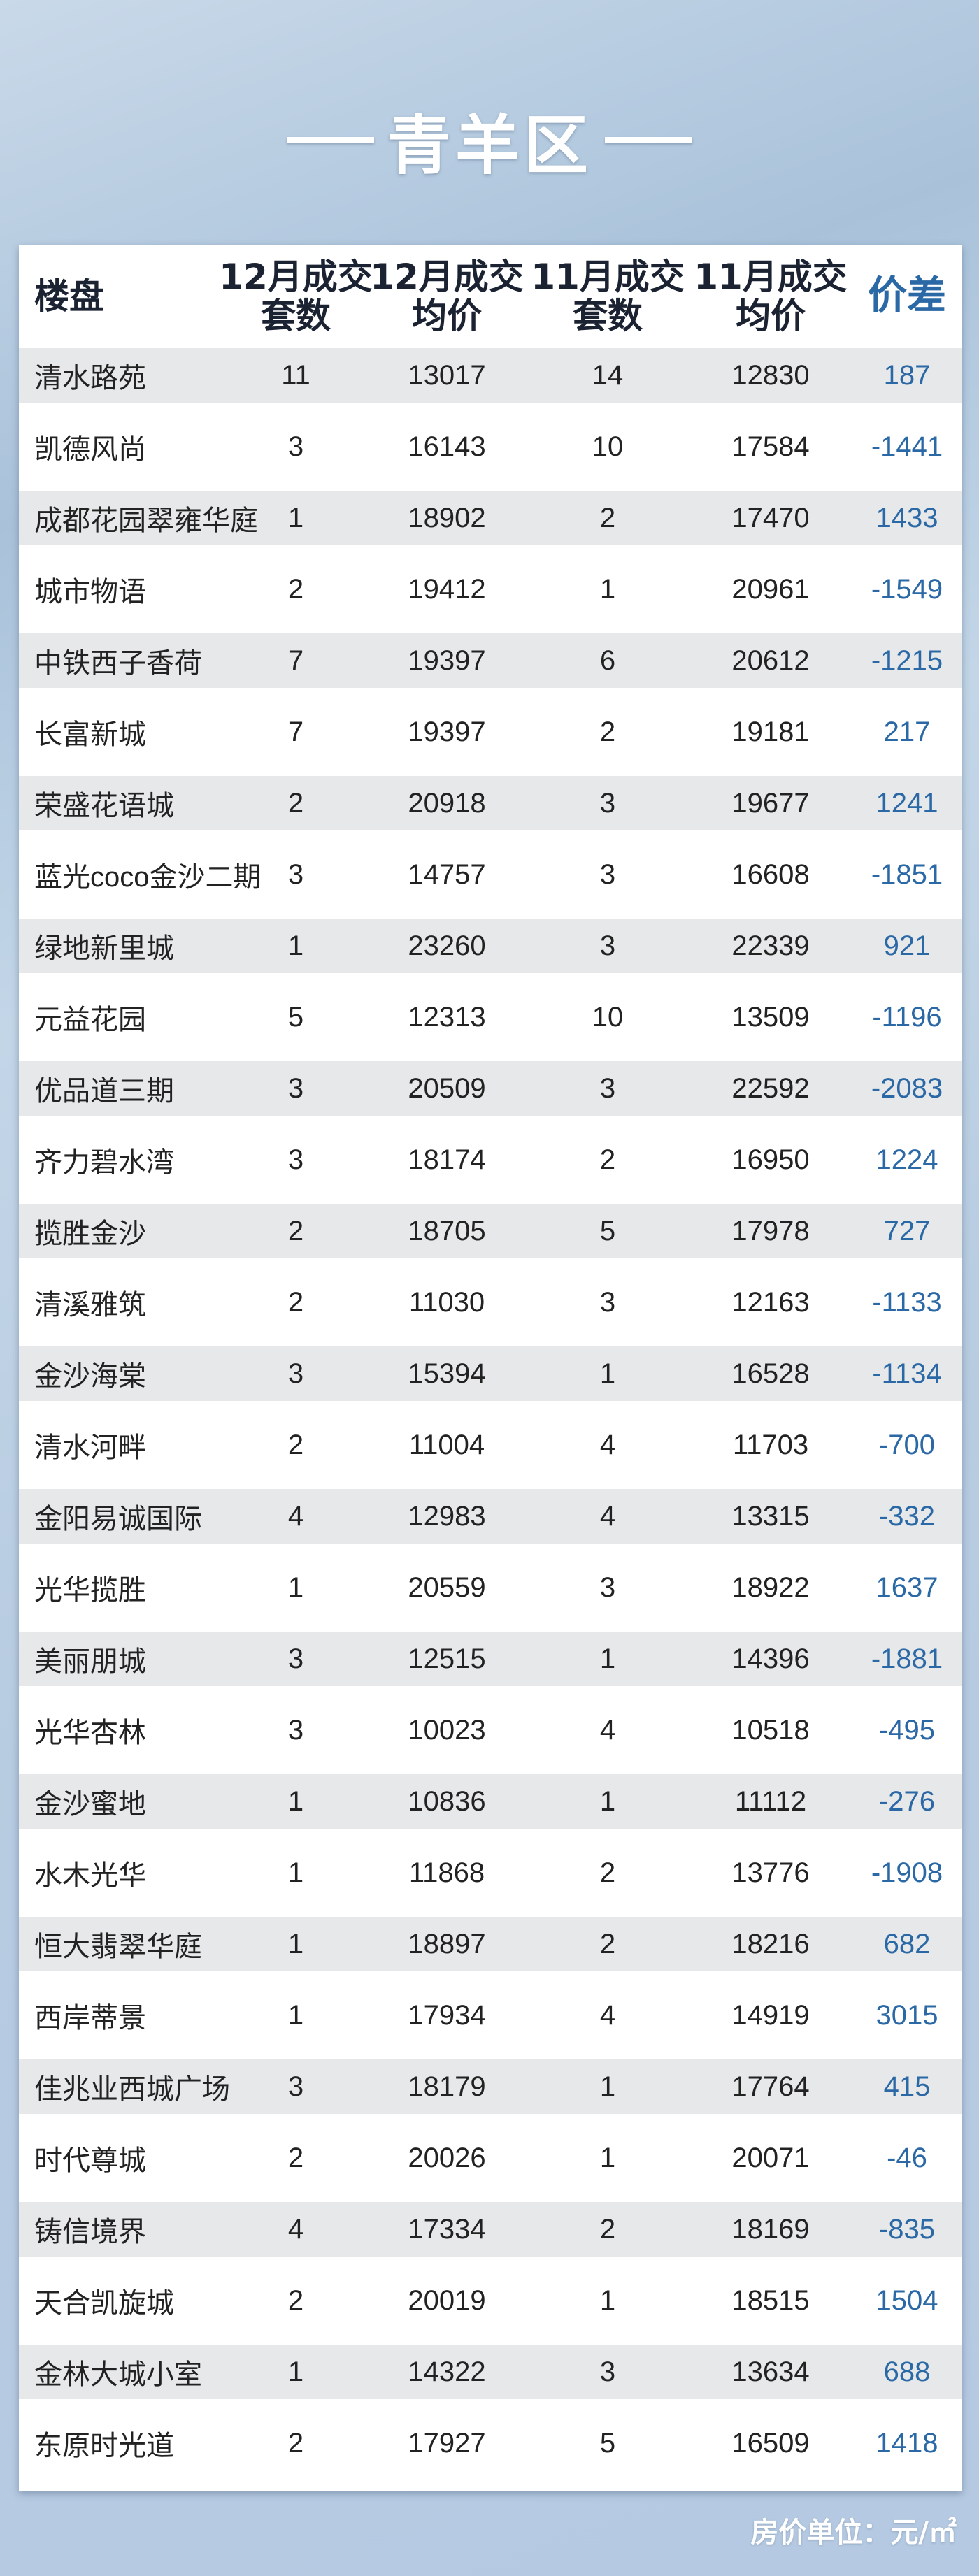 This screenshot has width=979, height=2576. What do you see at coordinates (907, 1016) in the screenshot?
I see `price-diff-cell: -1196` at bounding box center [907, 1016].